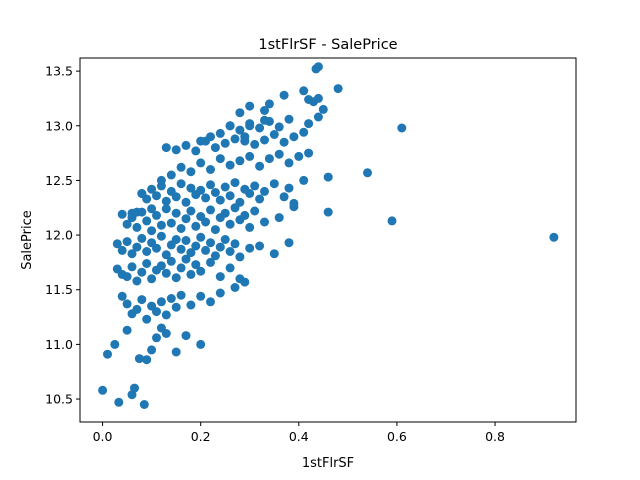  Describe the element at coordinates (103, 436) in the screenshot. I see `x-tick-label: 0.0` at that location.